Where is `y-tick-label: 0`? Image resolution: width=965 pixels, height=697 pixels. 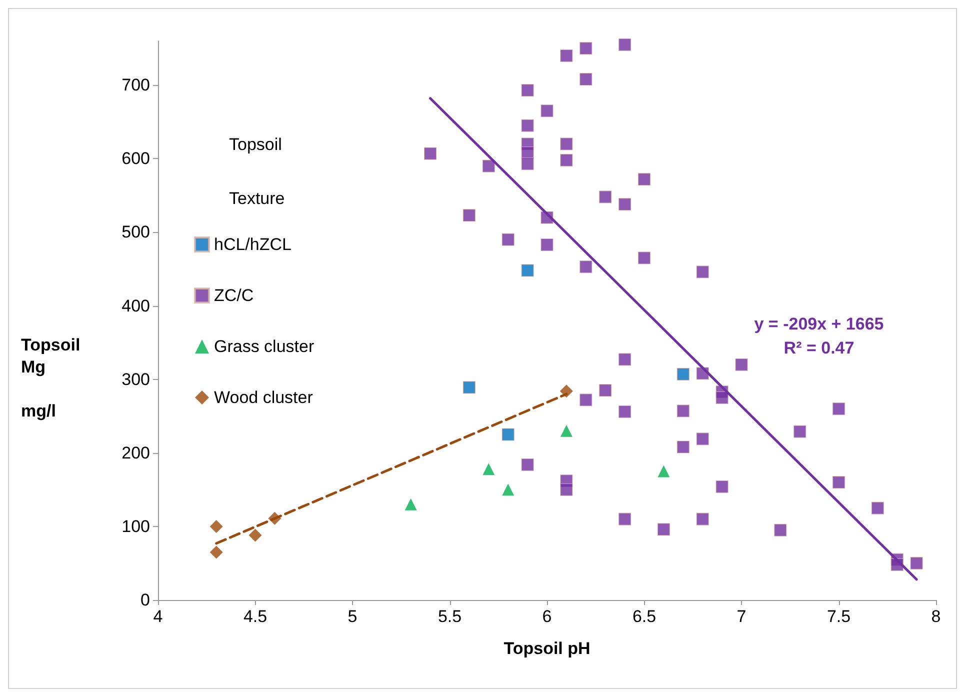 y-tick-label: 0 is located at coordinates (145, 600).